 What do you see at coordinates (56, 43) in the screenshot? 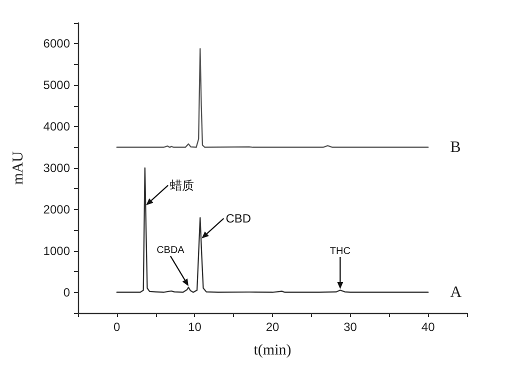
I see `y-tick-label: 6000` at bounding box center [56, 43].